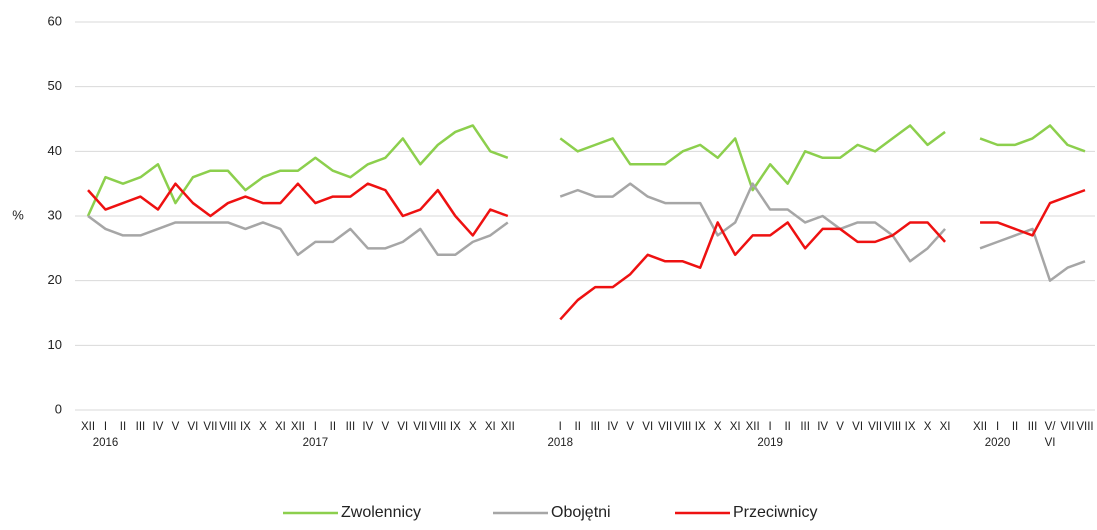 The height and width of the screenshot is (530, 1097). Describe the element at coordinates (381, 512) in the screenshot. I see `legend-label: Zwolennicy` at that location.